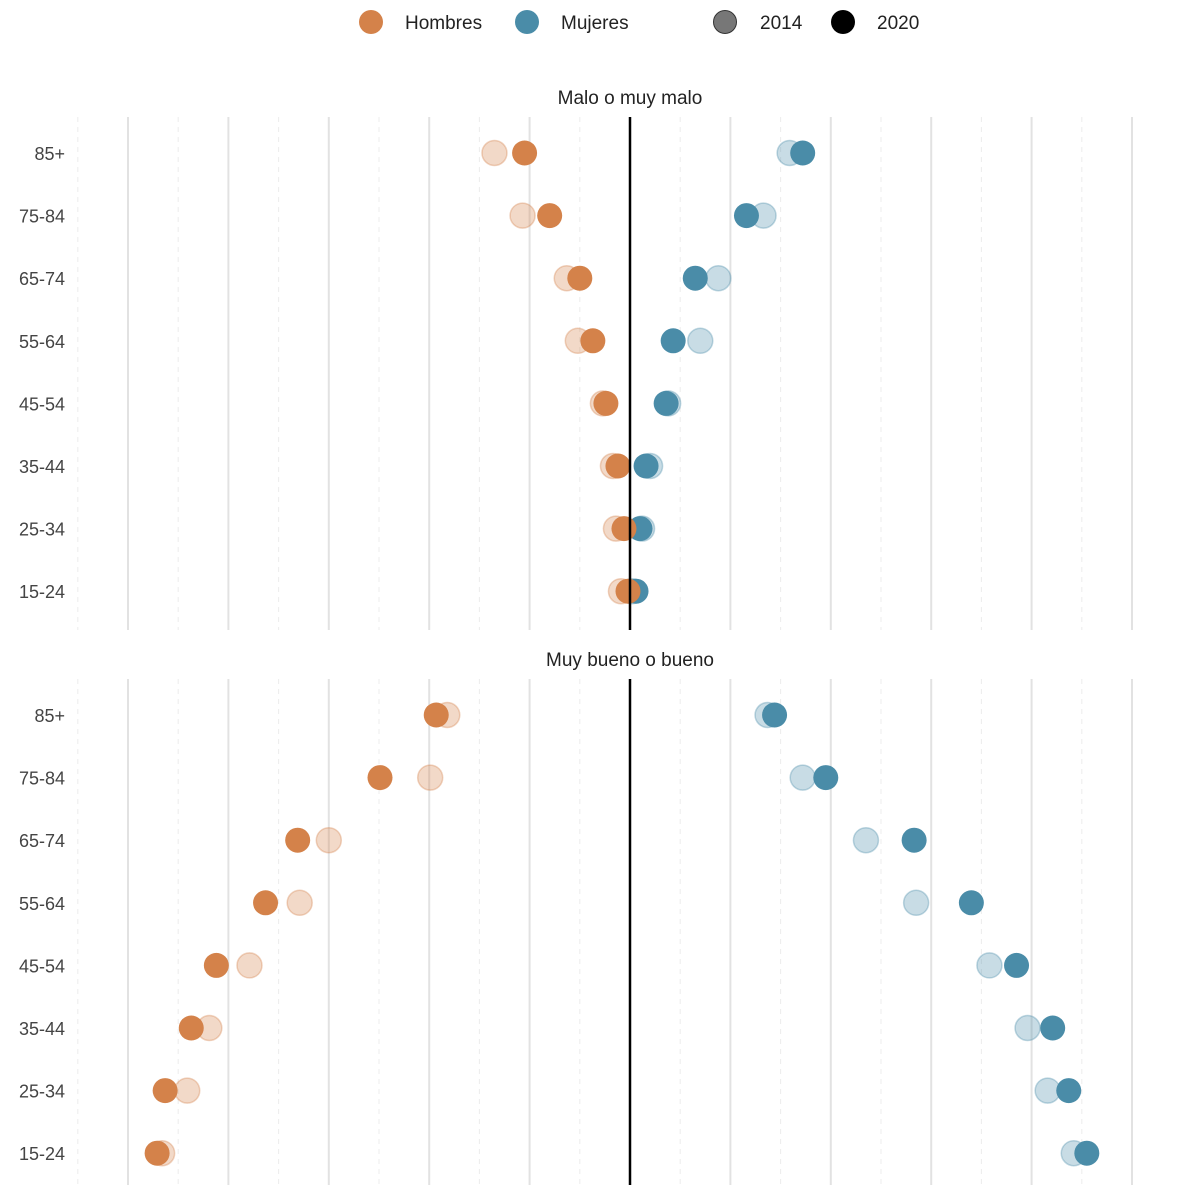  I want to click on category-label-malo: 75-84, so click(42, 217).